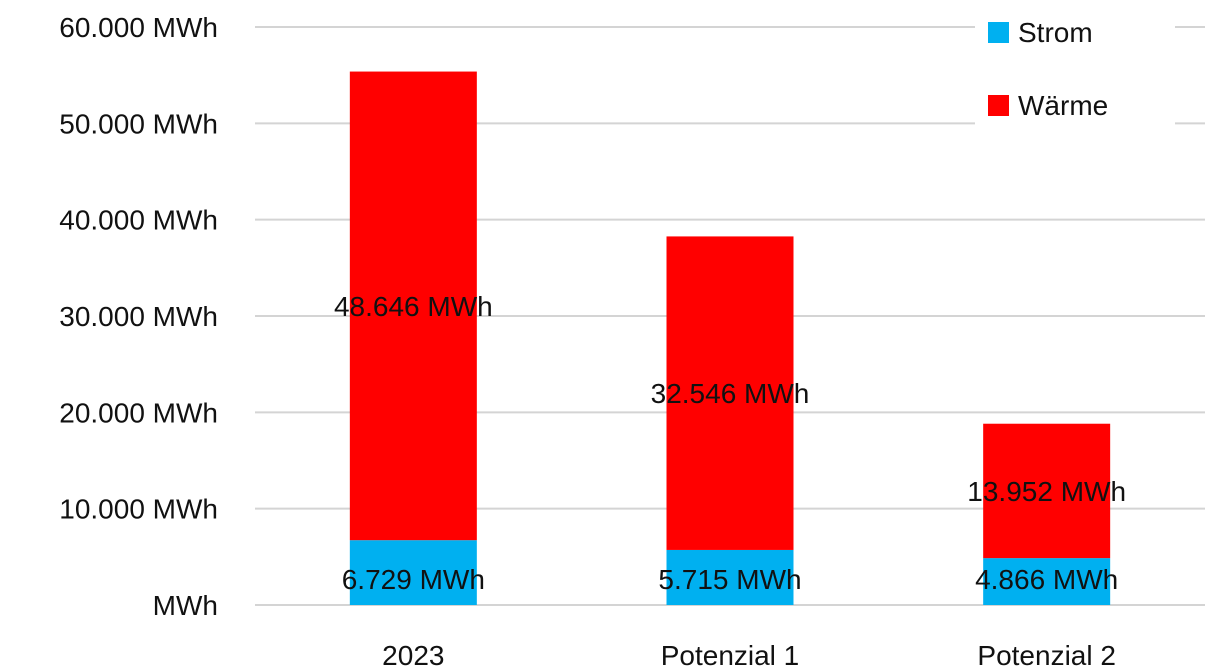 This screenshot has height=670, width=1210. I want to click on y-tick-label: 20.000 MWh, so click(138, 412).